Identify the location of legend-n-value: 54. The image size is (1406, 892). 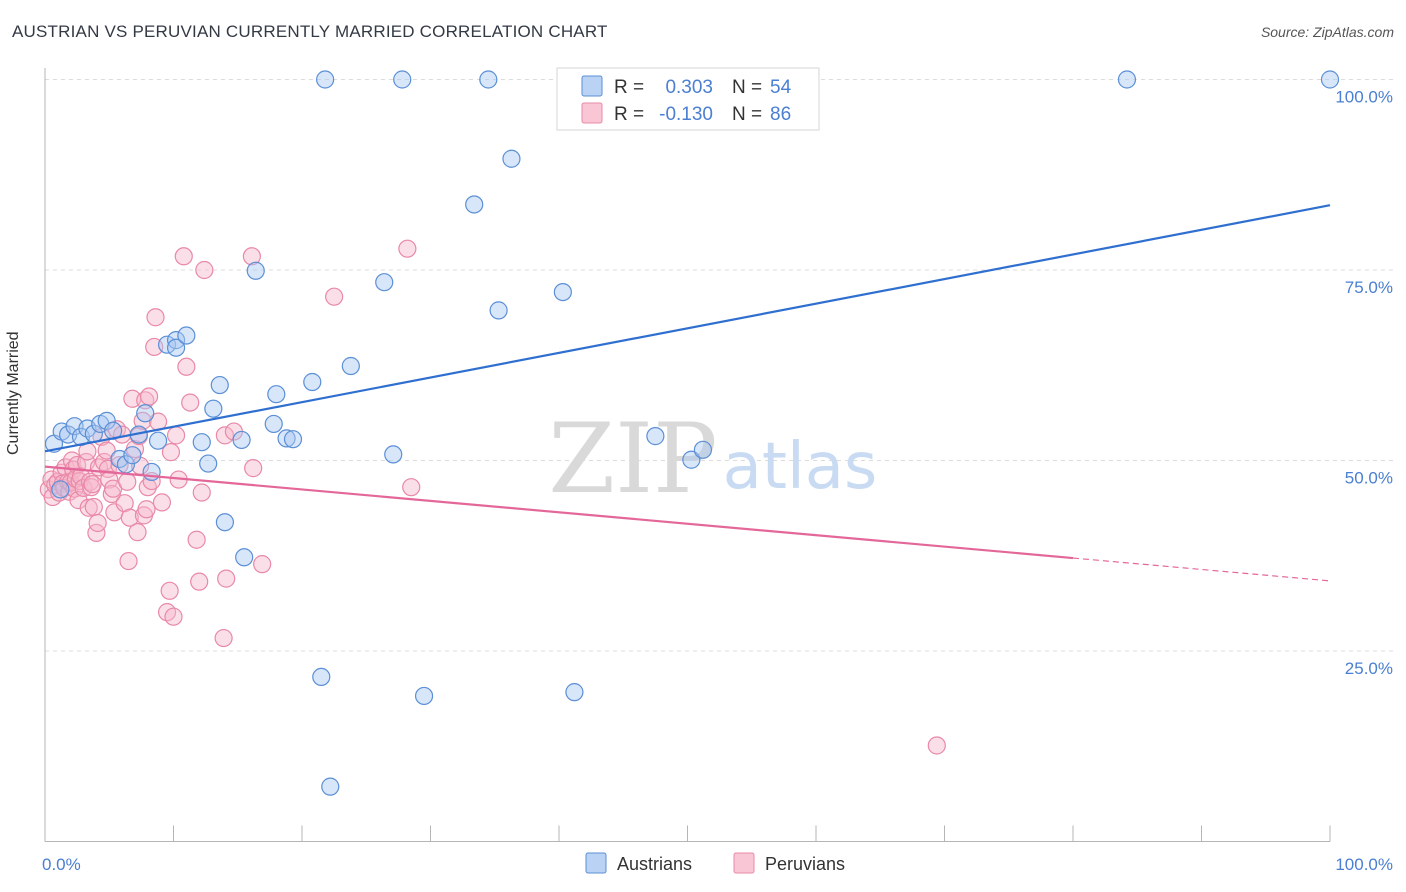
(781, 87).